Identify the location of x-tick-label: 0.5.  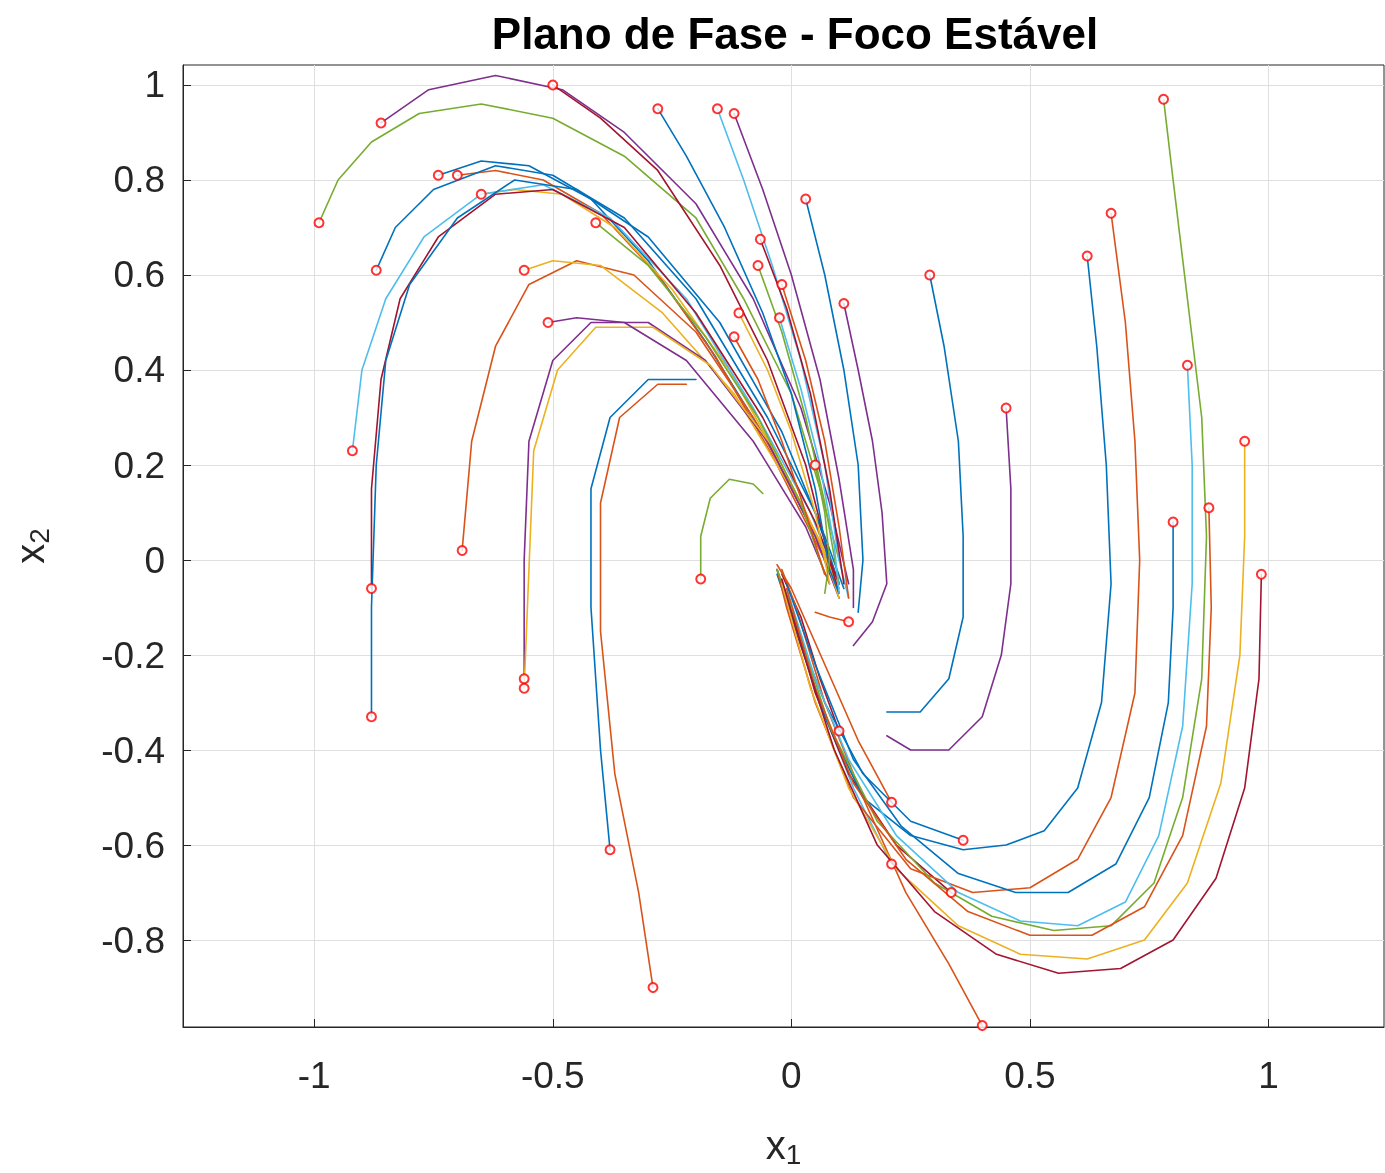
(1030, 1075).